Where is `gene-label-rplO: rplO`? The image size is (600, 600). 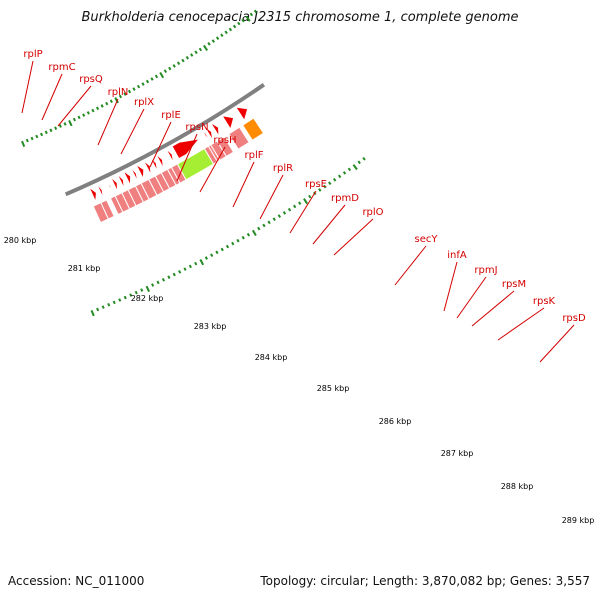 gene-label-rplO: rplO is located at coordinates (372, 212).